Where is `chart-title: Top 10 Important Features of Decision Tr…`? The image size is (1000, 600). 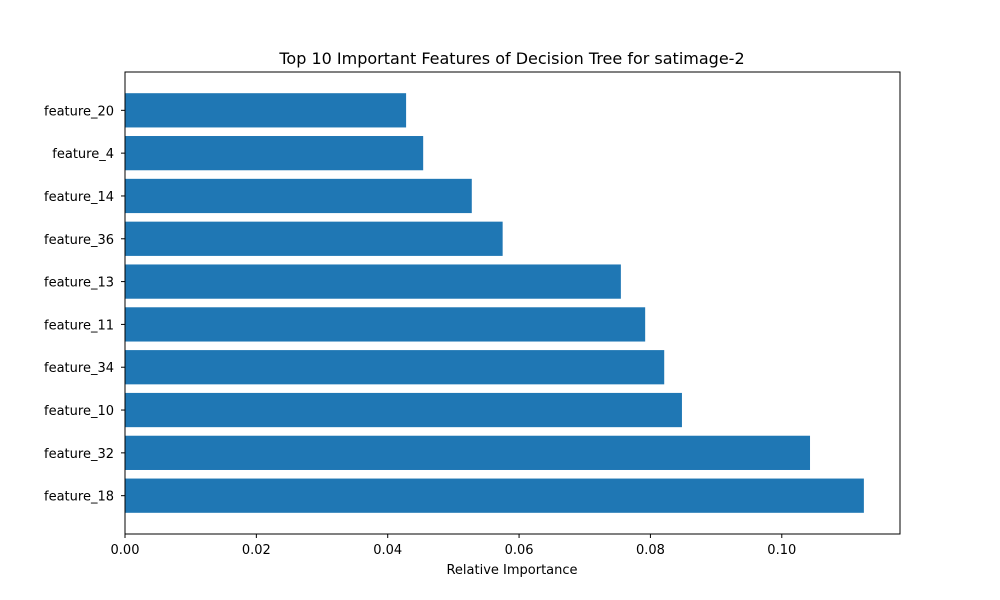 chart-title: Top 10 Important Features of Decision Tr… is located at coordinates (511, 58).